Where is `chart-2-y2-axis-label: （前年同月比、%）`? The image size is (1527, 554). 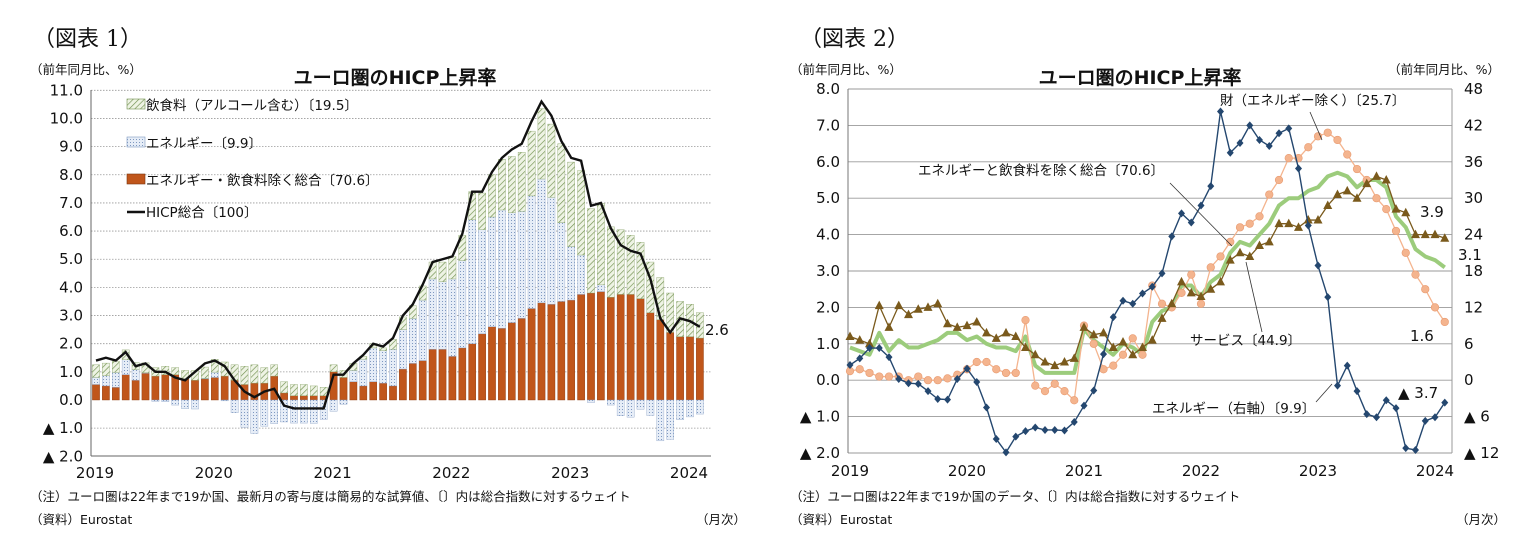 chart-2-y2-axis-label: （前年同月比、%） is located at coordinates (1444, 69).